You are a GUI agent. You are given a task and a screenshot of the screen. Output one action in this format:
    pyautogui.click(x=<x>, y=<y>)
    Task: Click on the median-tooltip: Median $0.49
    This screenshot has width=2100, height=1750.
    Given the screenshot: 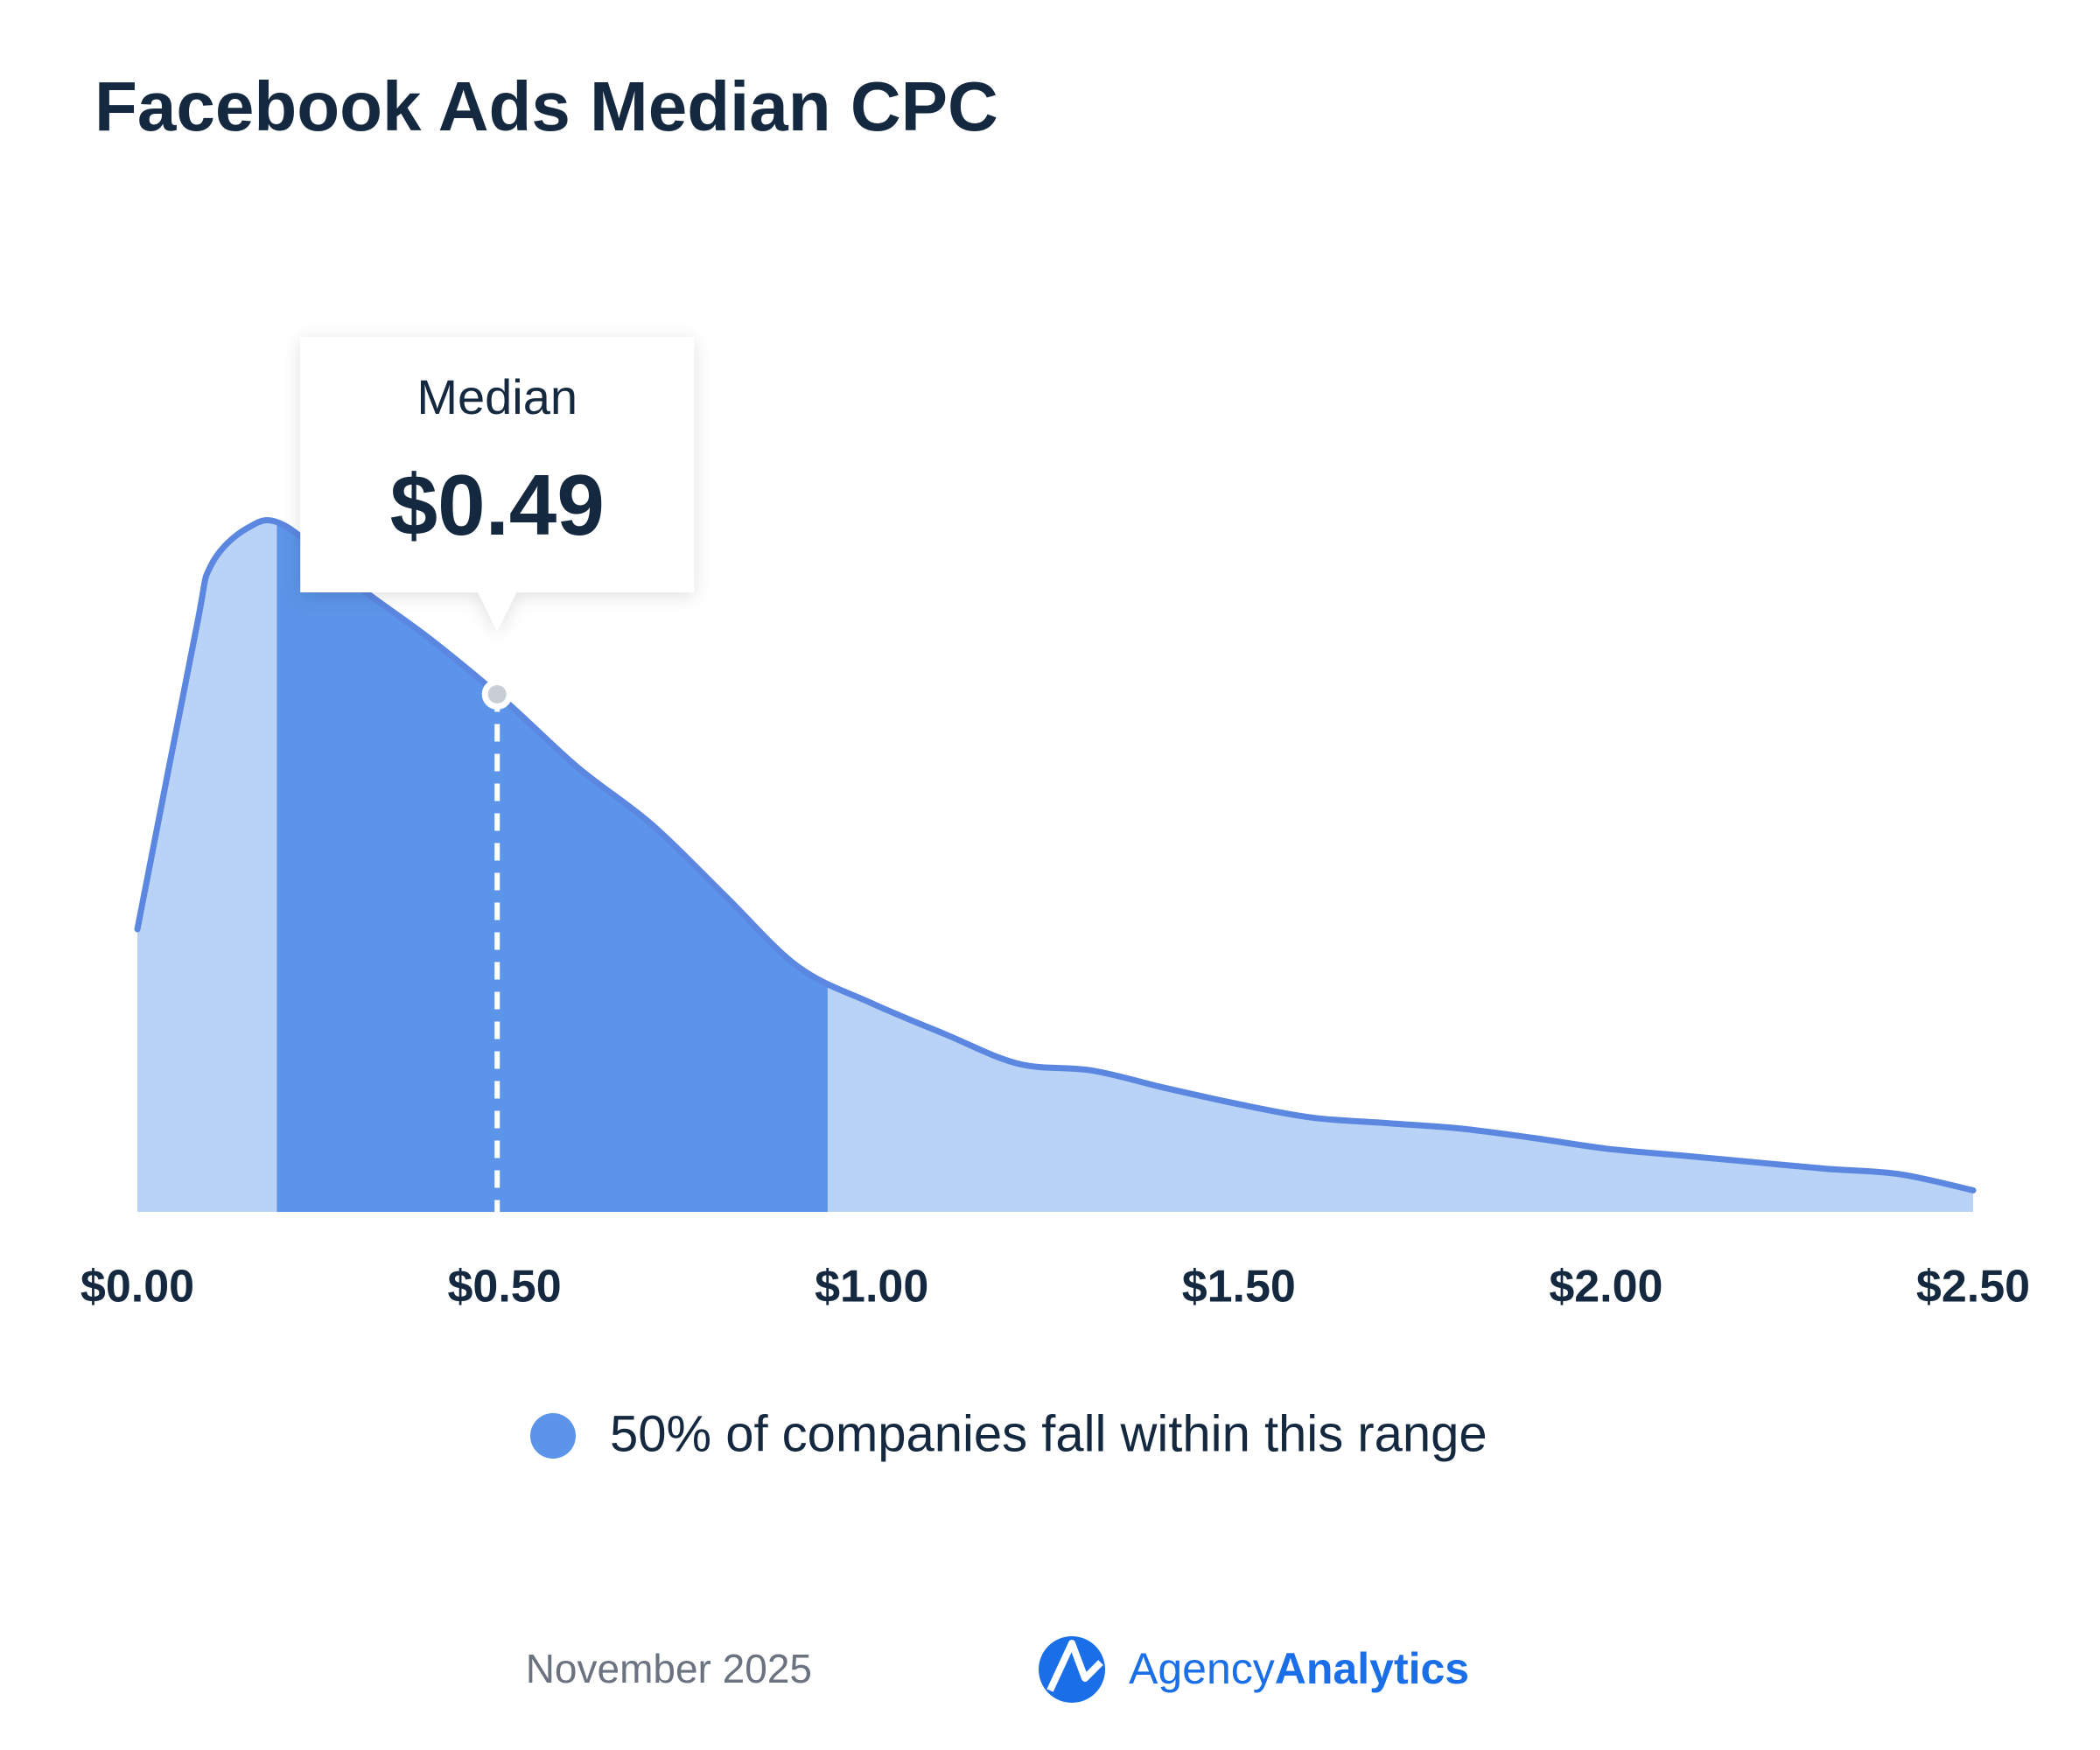 What is the action you would take?
    pyautogui.click(x=497, y=774)
    